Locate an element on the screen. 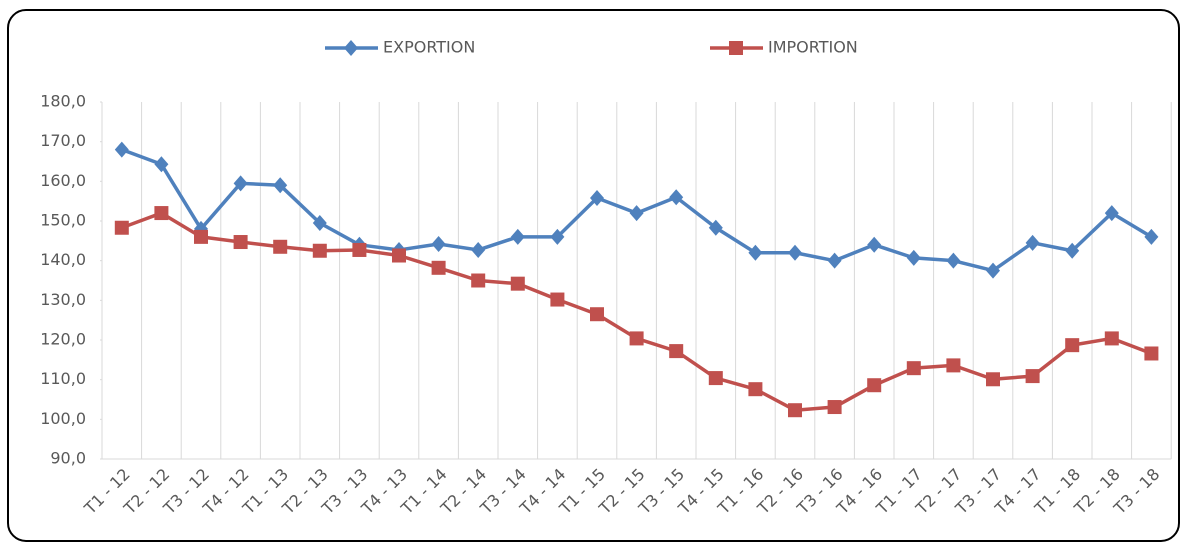 This screenshot has width=1187, height=549. y-tick-label: 130,0 is located at coordinates (63, 299).